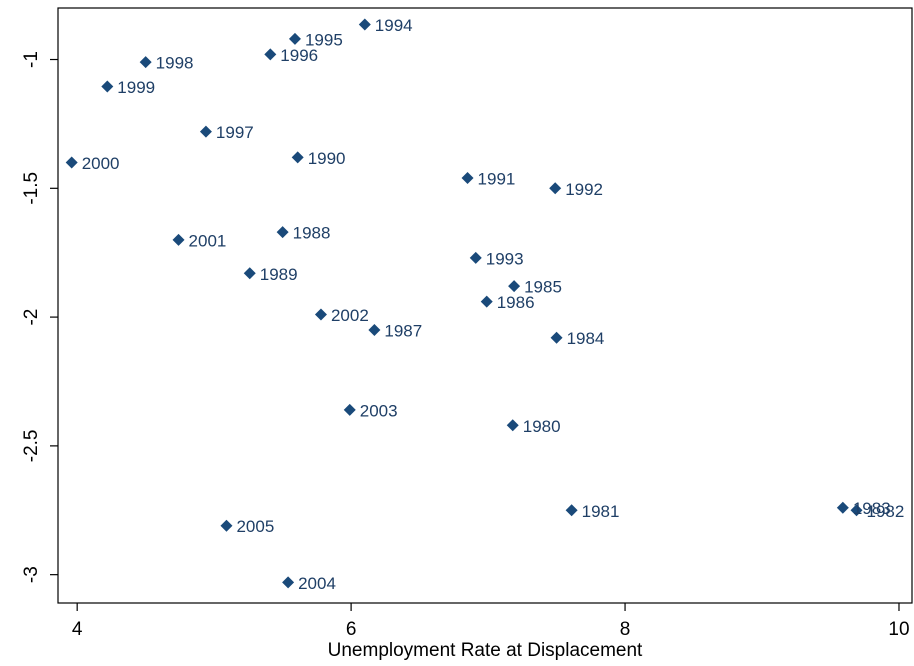  What do you see at coordinates (324, 39) in the screenshot?
I see `point-label: 1995` at bounding box center [324, 39].